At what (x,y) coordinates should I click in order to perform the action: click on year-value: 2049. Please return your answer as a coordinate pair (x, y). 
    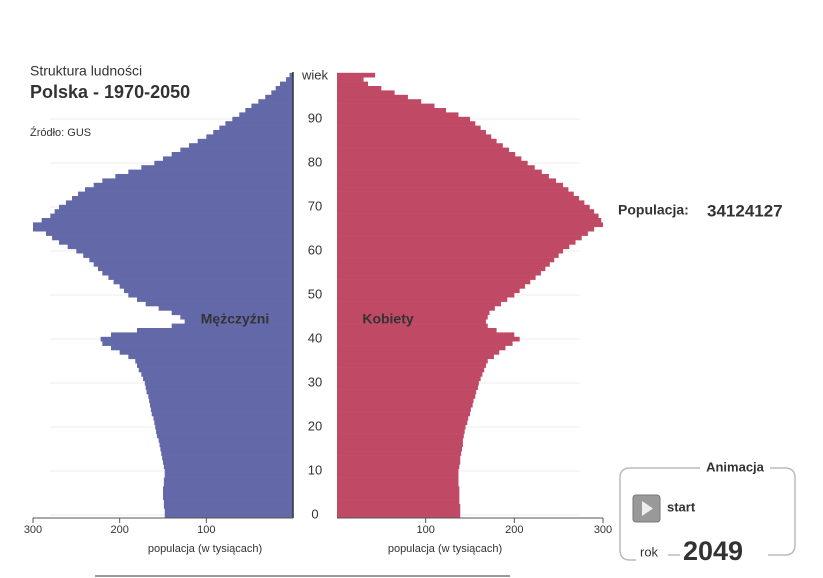
    Looking at the image, I should click on (713, 551).